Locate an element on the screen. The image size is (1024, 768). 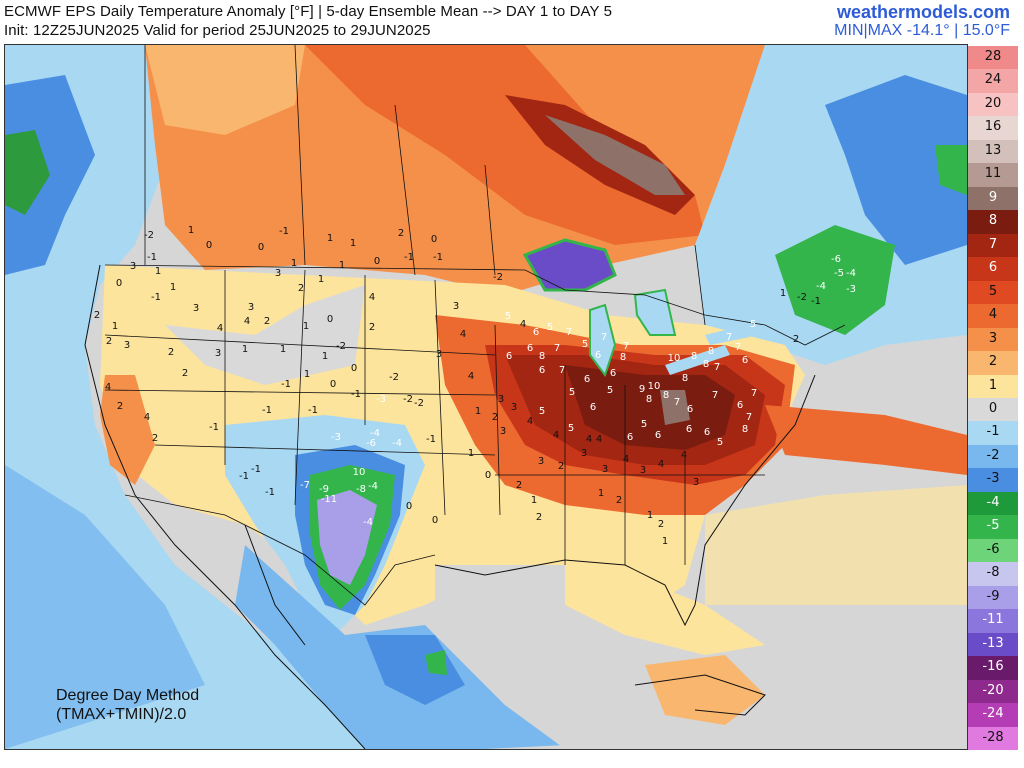
legend-label: 5 is located at coordinates (993, 291).